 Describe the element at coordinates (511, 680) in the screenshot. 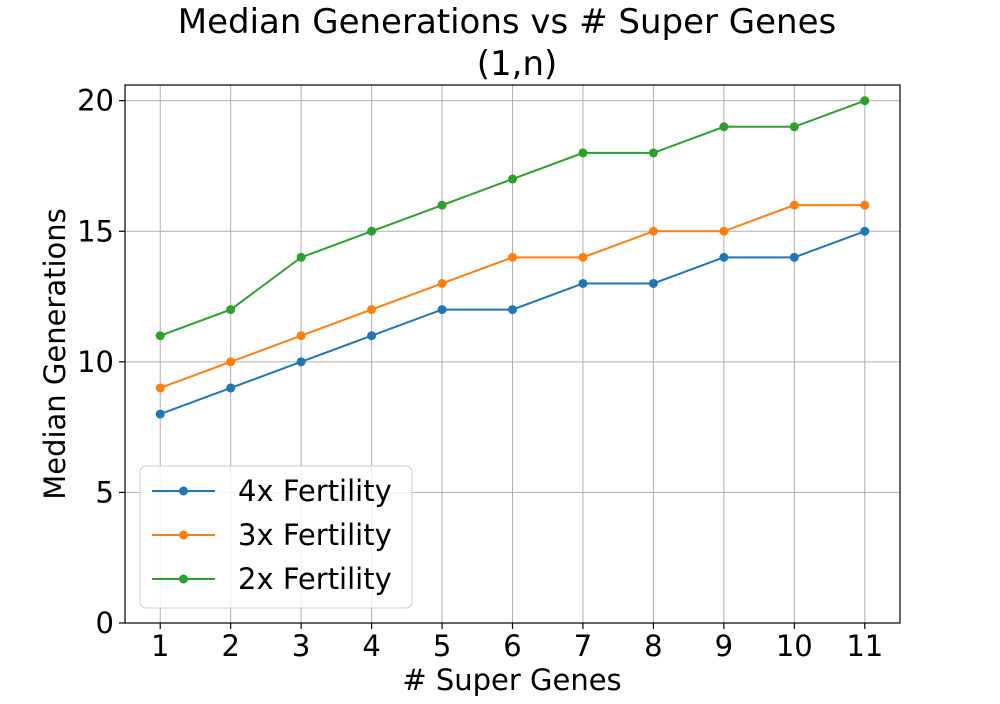

I see `x-axis-label: # Super Genes` at that location.